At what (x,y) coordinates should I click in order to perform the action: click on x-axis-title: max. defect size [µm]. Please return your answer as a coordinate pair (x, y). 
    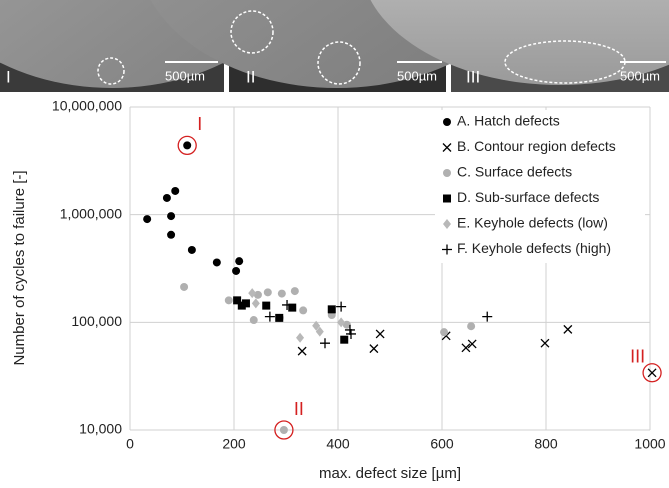
    Looking at the image, I should click on (390, 473).